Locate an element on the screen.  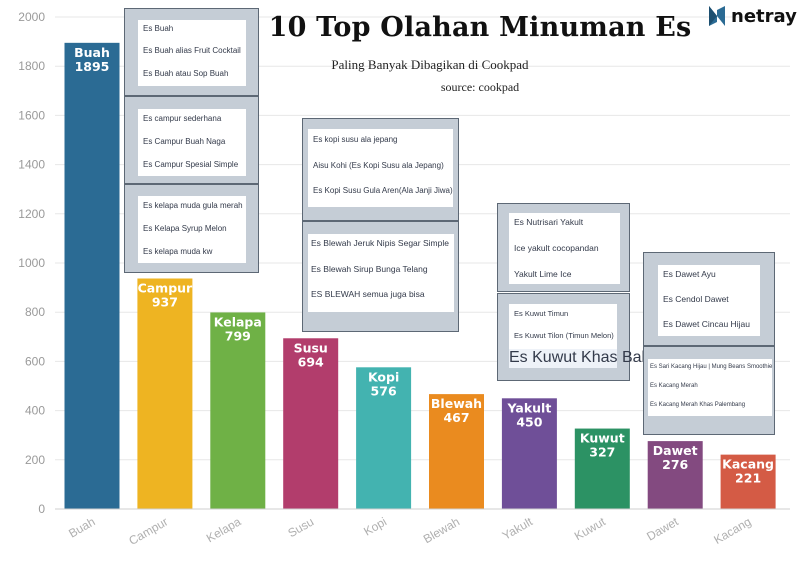
bar-category-label: Campur is located at coordinates (165, 287).